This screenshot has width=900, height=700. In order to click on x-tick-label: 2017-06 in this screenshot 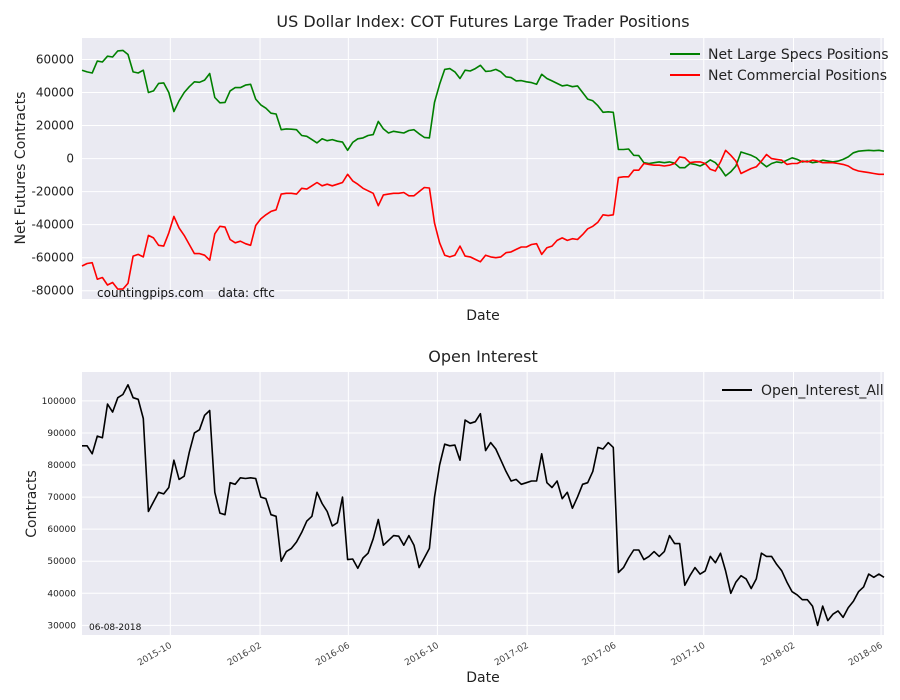, I will do `click(600, 655)`.